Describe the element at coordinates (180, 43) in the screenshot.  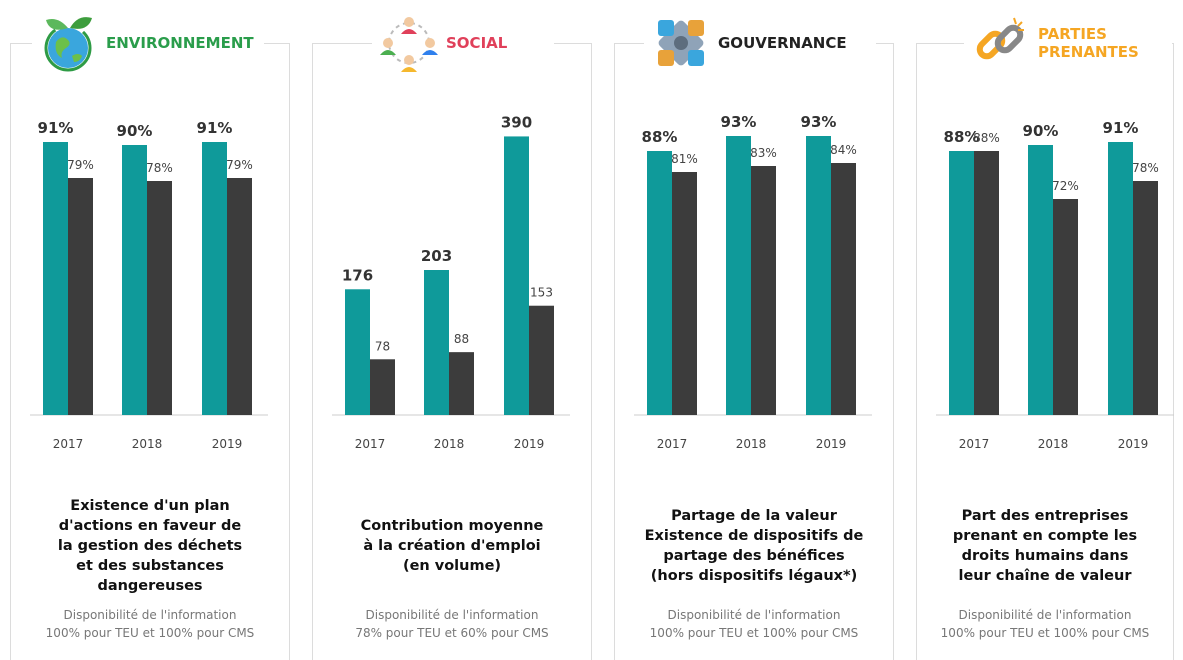
I see `panel-title: ENVIRONNEMENT` at that location.